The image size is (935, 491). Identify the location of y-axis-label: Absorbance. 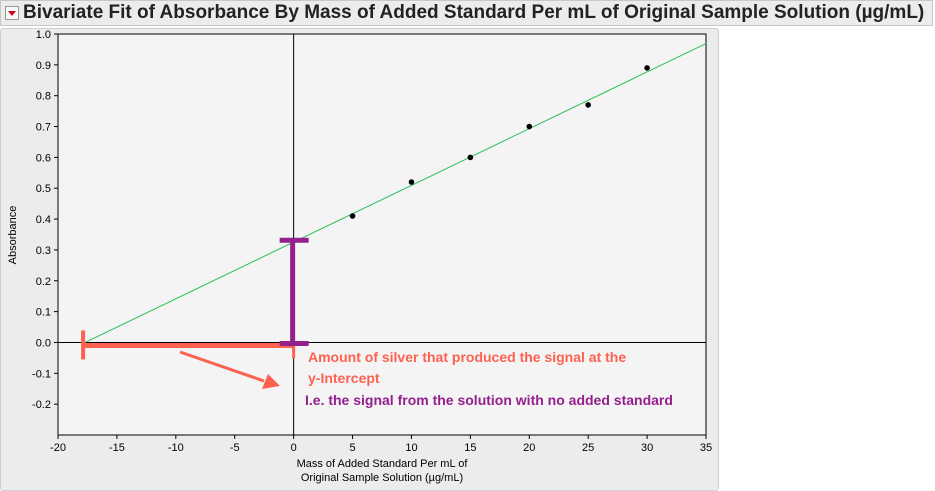
(13, 235).